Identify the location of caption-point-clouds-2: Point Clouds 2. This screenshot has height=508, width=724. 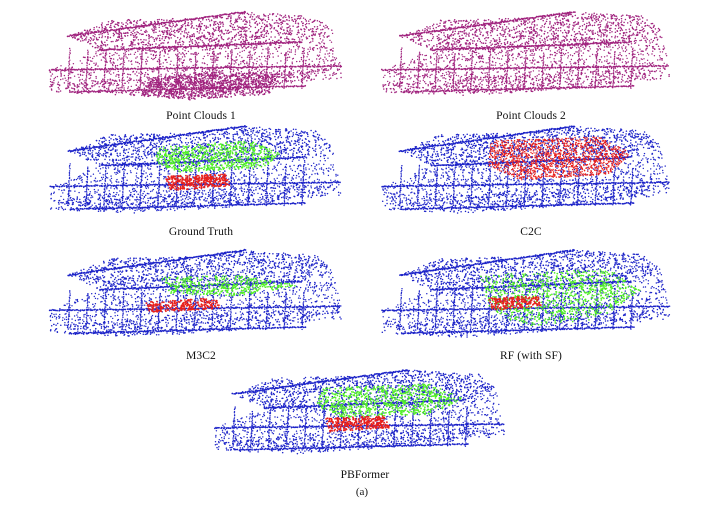
(531, 116).